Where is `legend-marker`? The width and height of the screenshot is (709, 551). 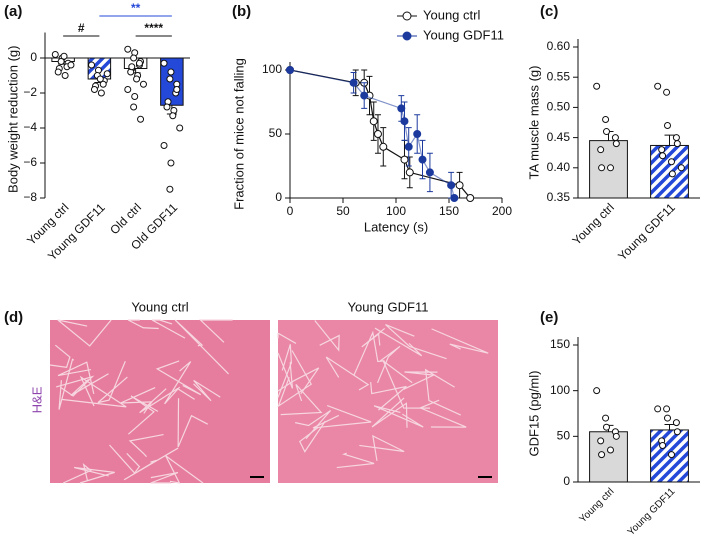 legend-marker is located at coordinates (407, 36).